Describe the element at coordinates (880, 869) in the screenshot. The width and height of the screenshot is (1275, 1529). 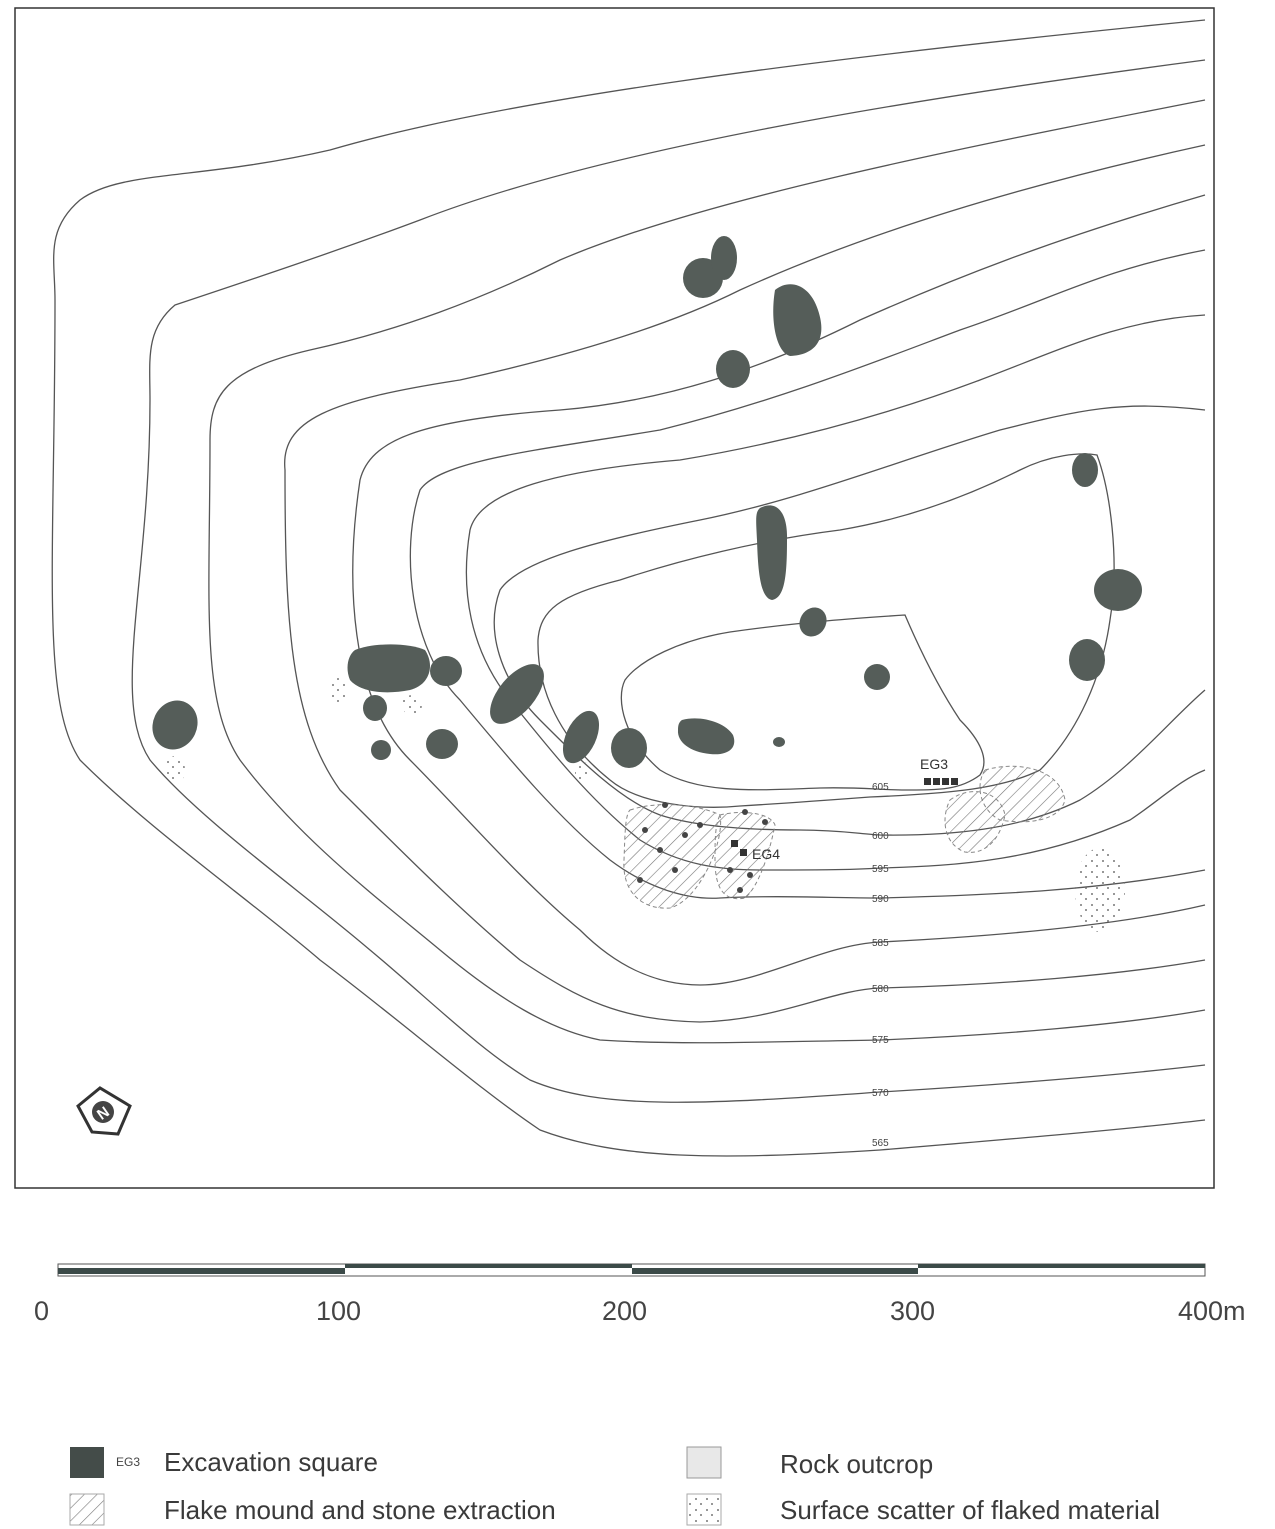
I see `contour-label-595: 595` at that location.